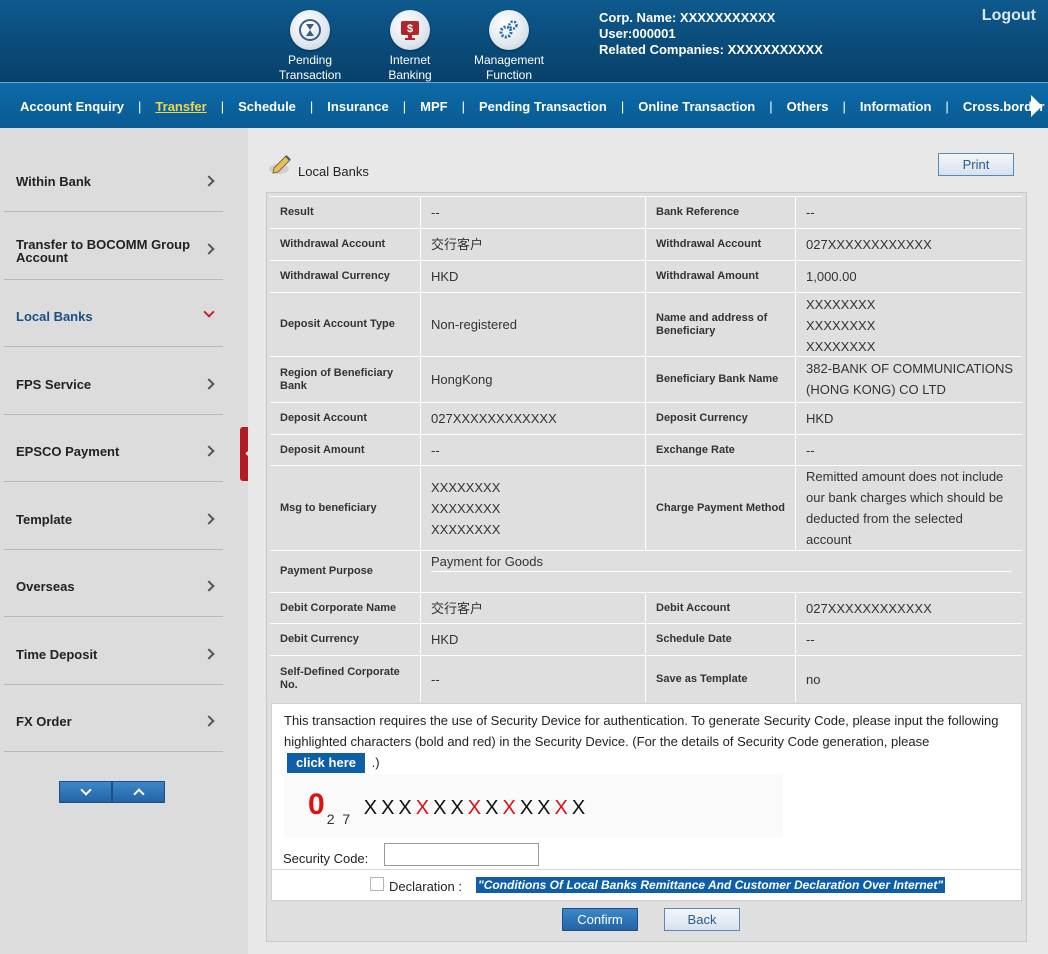  I want to click on back-button: Back, so click(702, 919).